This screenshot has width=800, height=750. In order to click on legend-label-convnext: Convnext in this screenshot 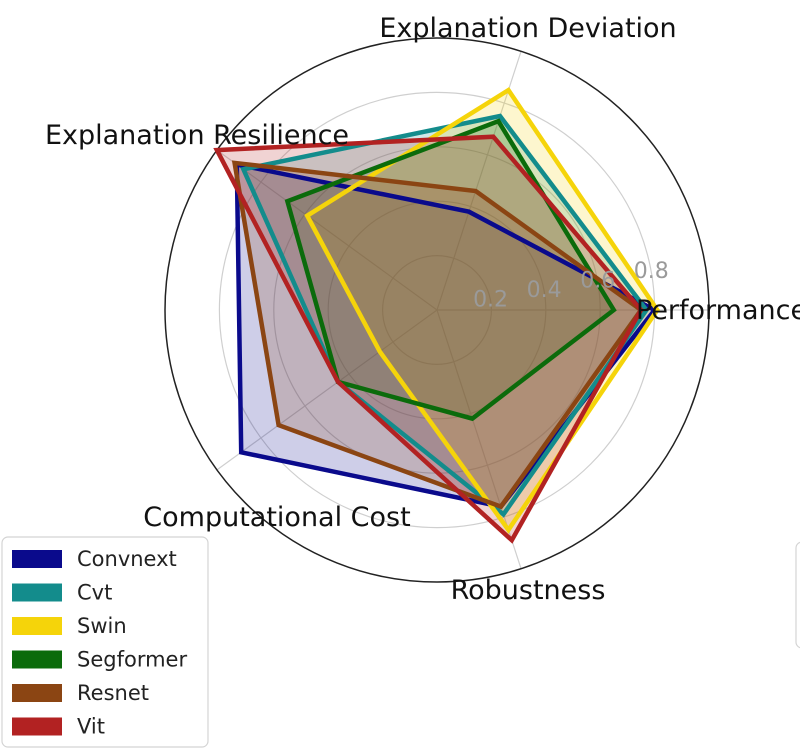, I will do `click(127, 559)`.